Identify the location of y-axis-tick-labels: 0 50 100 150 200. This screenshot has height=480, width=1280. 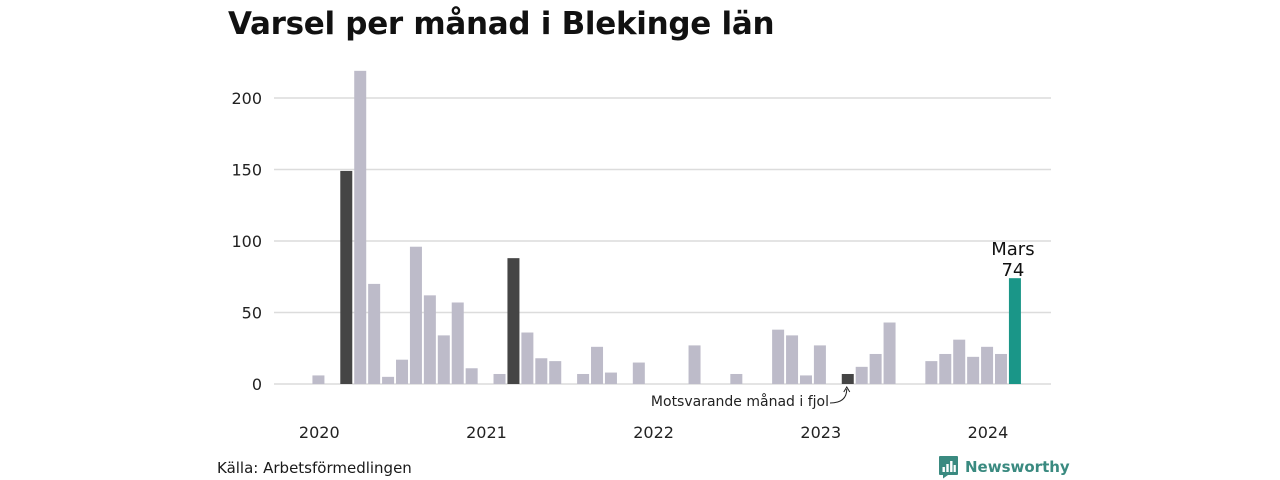
(246, 241).